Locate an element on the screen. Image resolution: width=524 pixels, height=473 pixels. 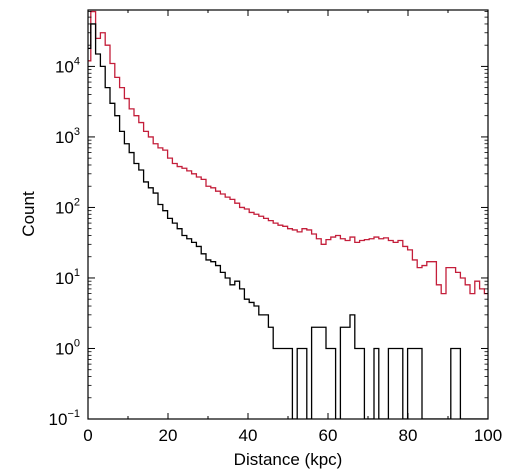
y-tick-label: 10² is located at coordinates (67, 206).